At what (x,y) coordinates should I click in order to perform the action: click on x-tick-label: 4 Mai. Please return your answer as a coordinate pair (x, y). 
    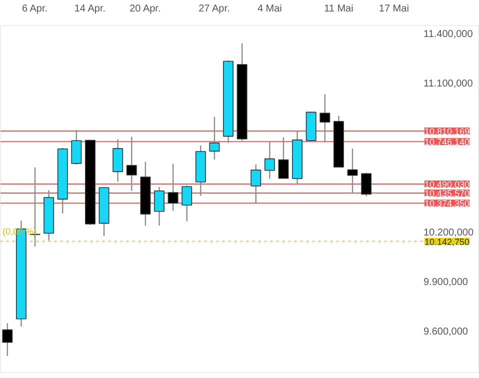
    Looking at the image, I should click on (269, 9).